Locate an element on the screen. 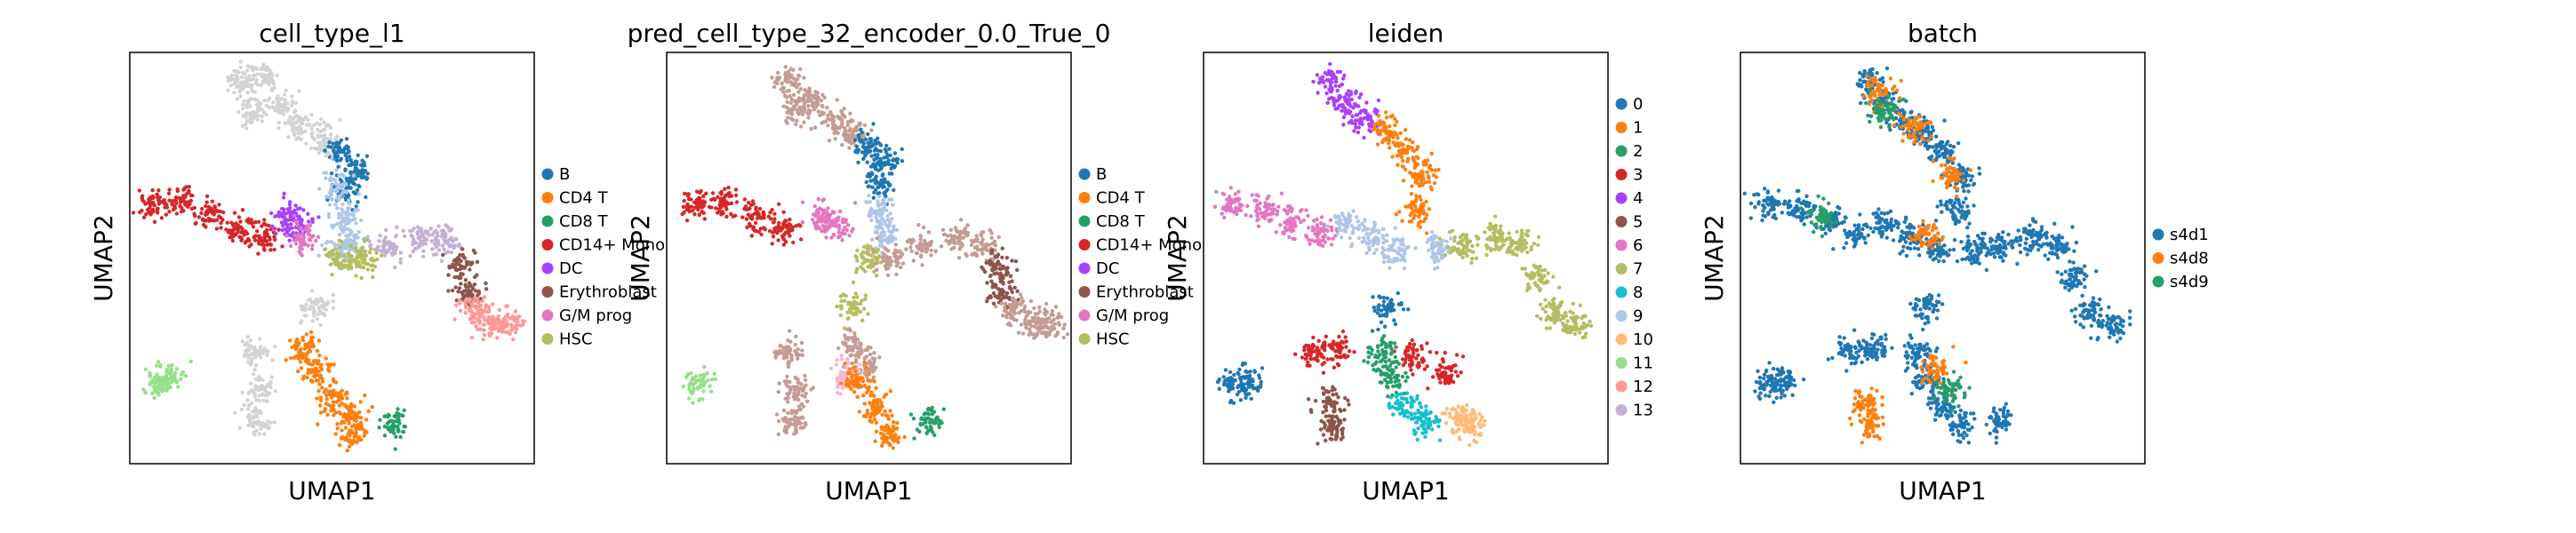 This screenshot has height=533, width=2576. legend-marker is located at coordinates (547, 245).